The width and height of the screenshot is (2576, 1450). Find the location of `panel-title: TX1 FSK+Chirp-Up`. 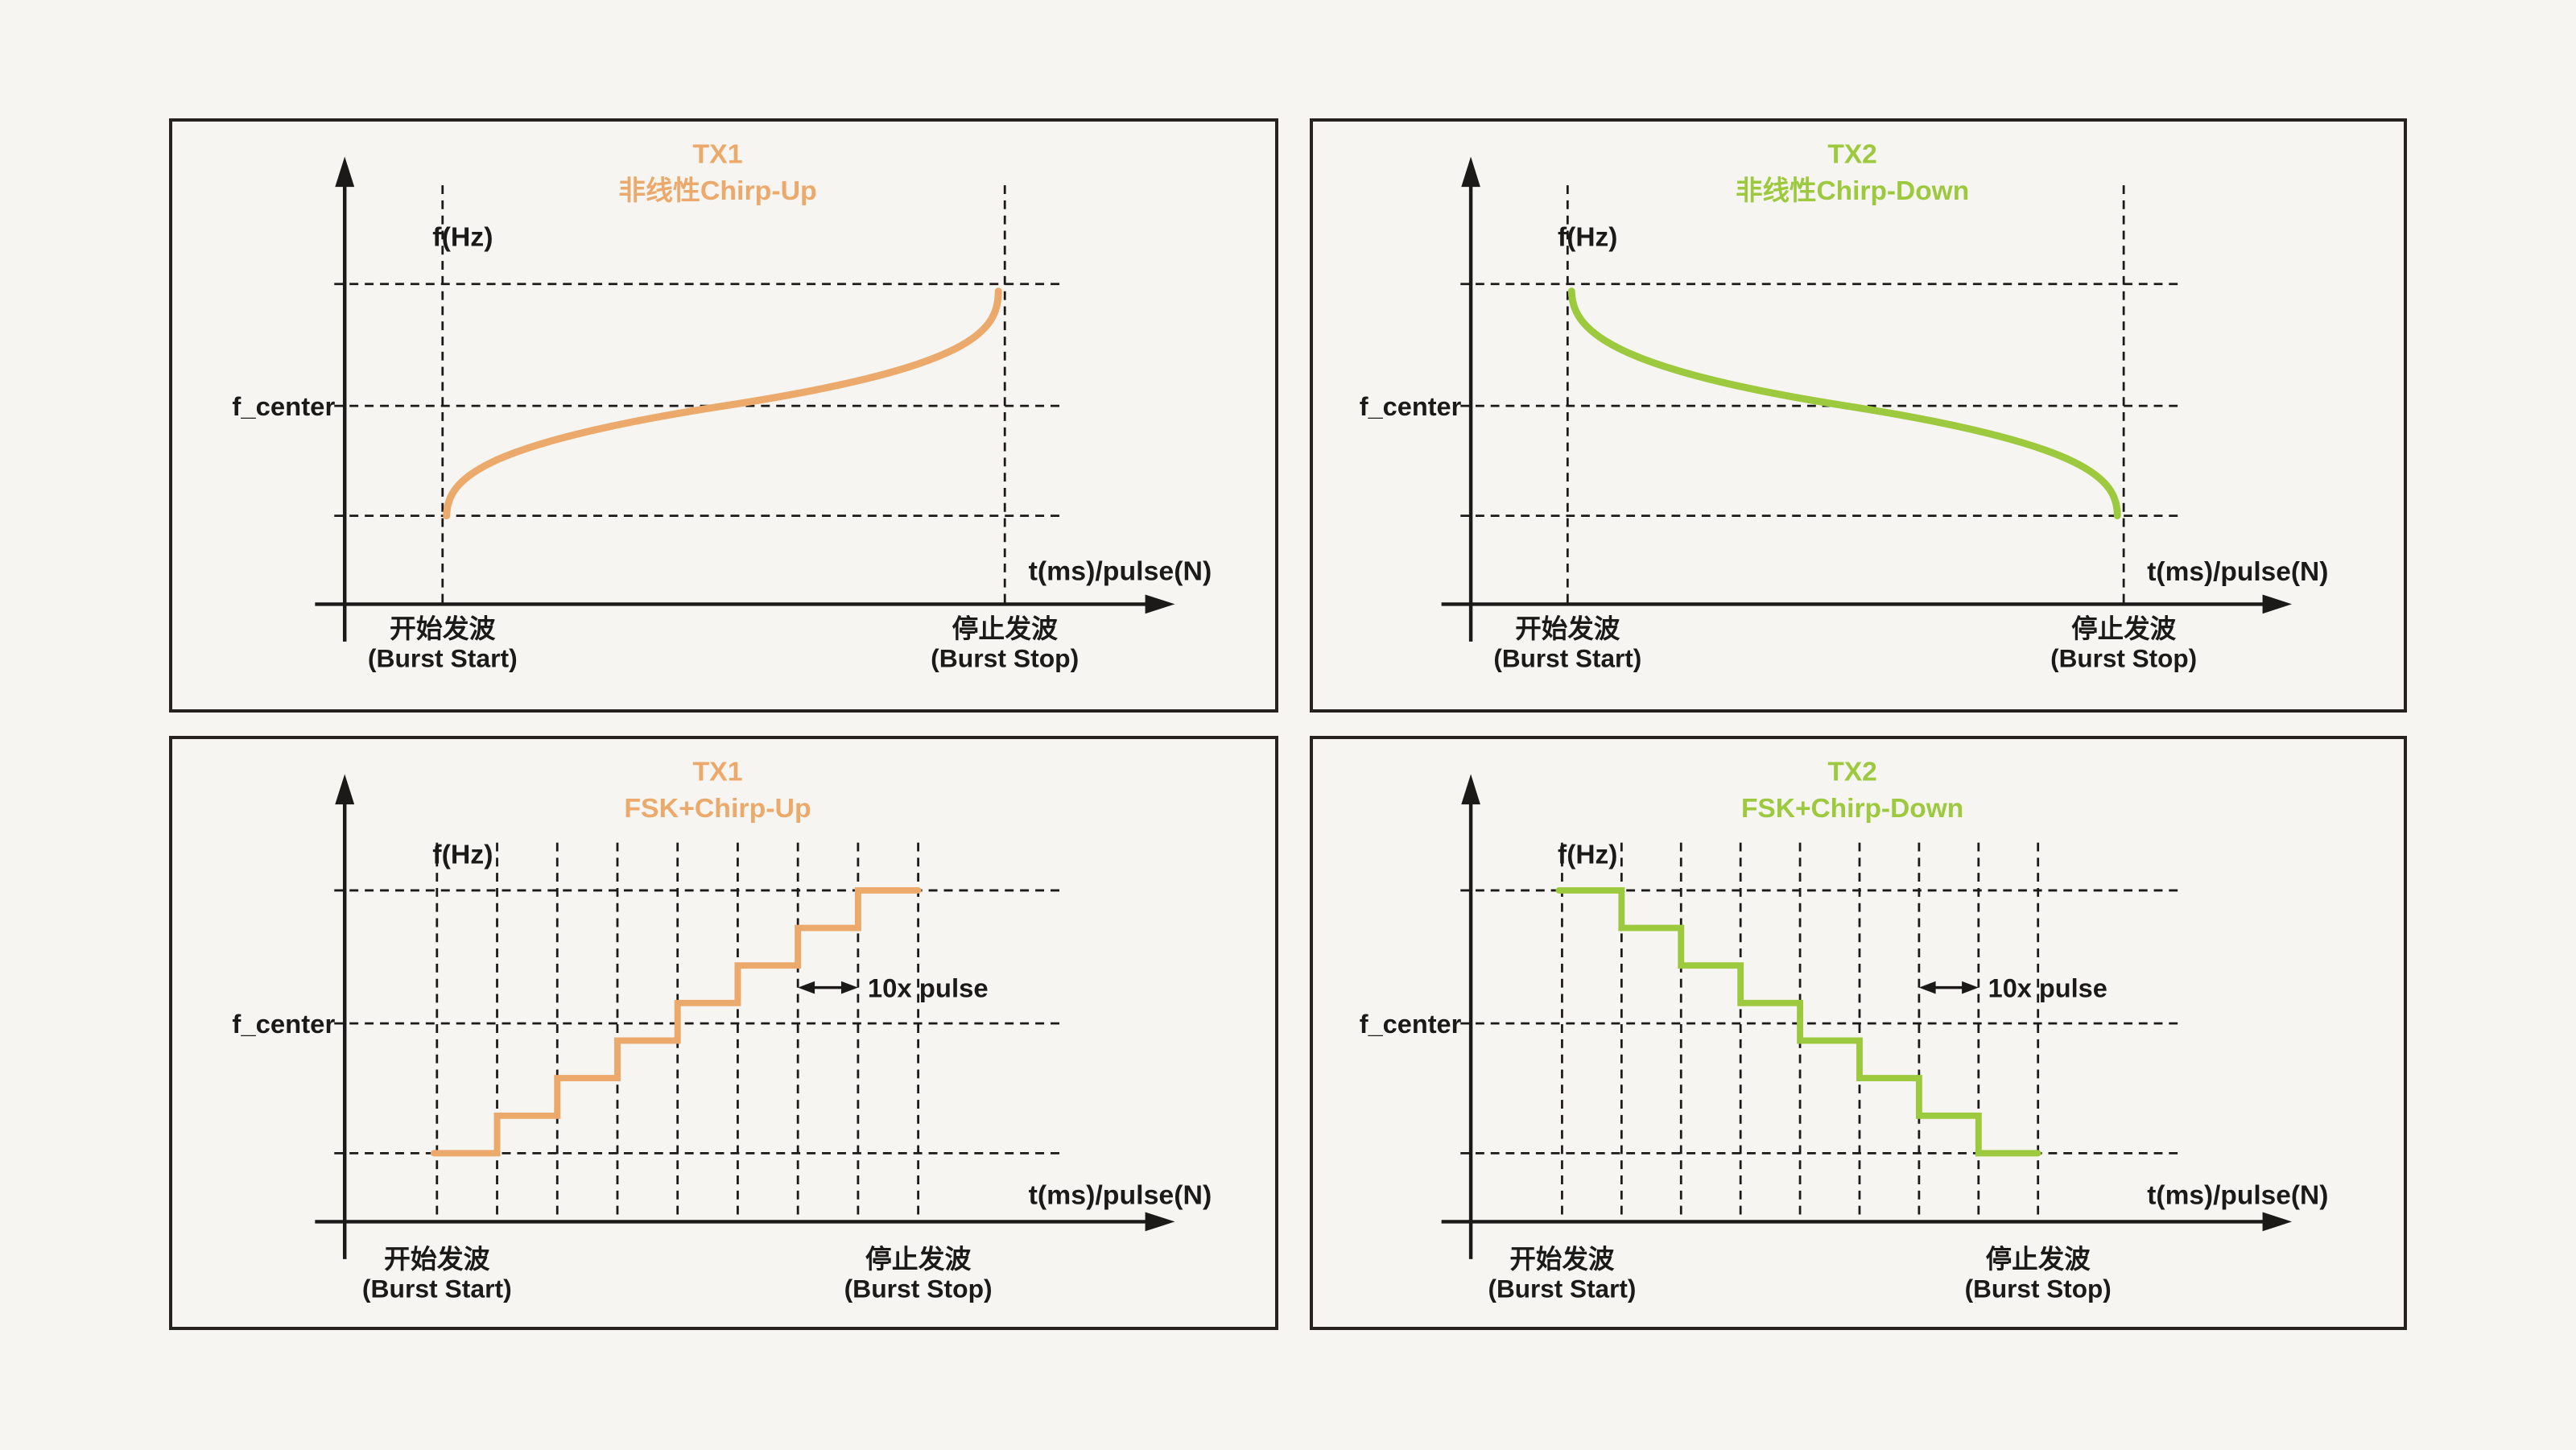

panel-title: TX1 FSK+Chirp-Up is located at coordinates (717, 790).